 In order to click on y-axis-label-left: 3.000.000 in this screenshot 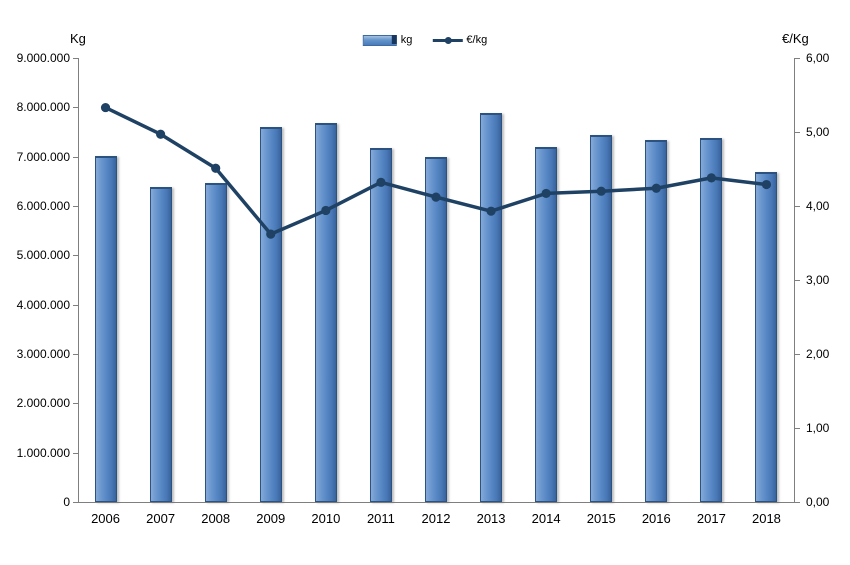, I will do `click(43, 354)`.